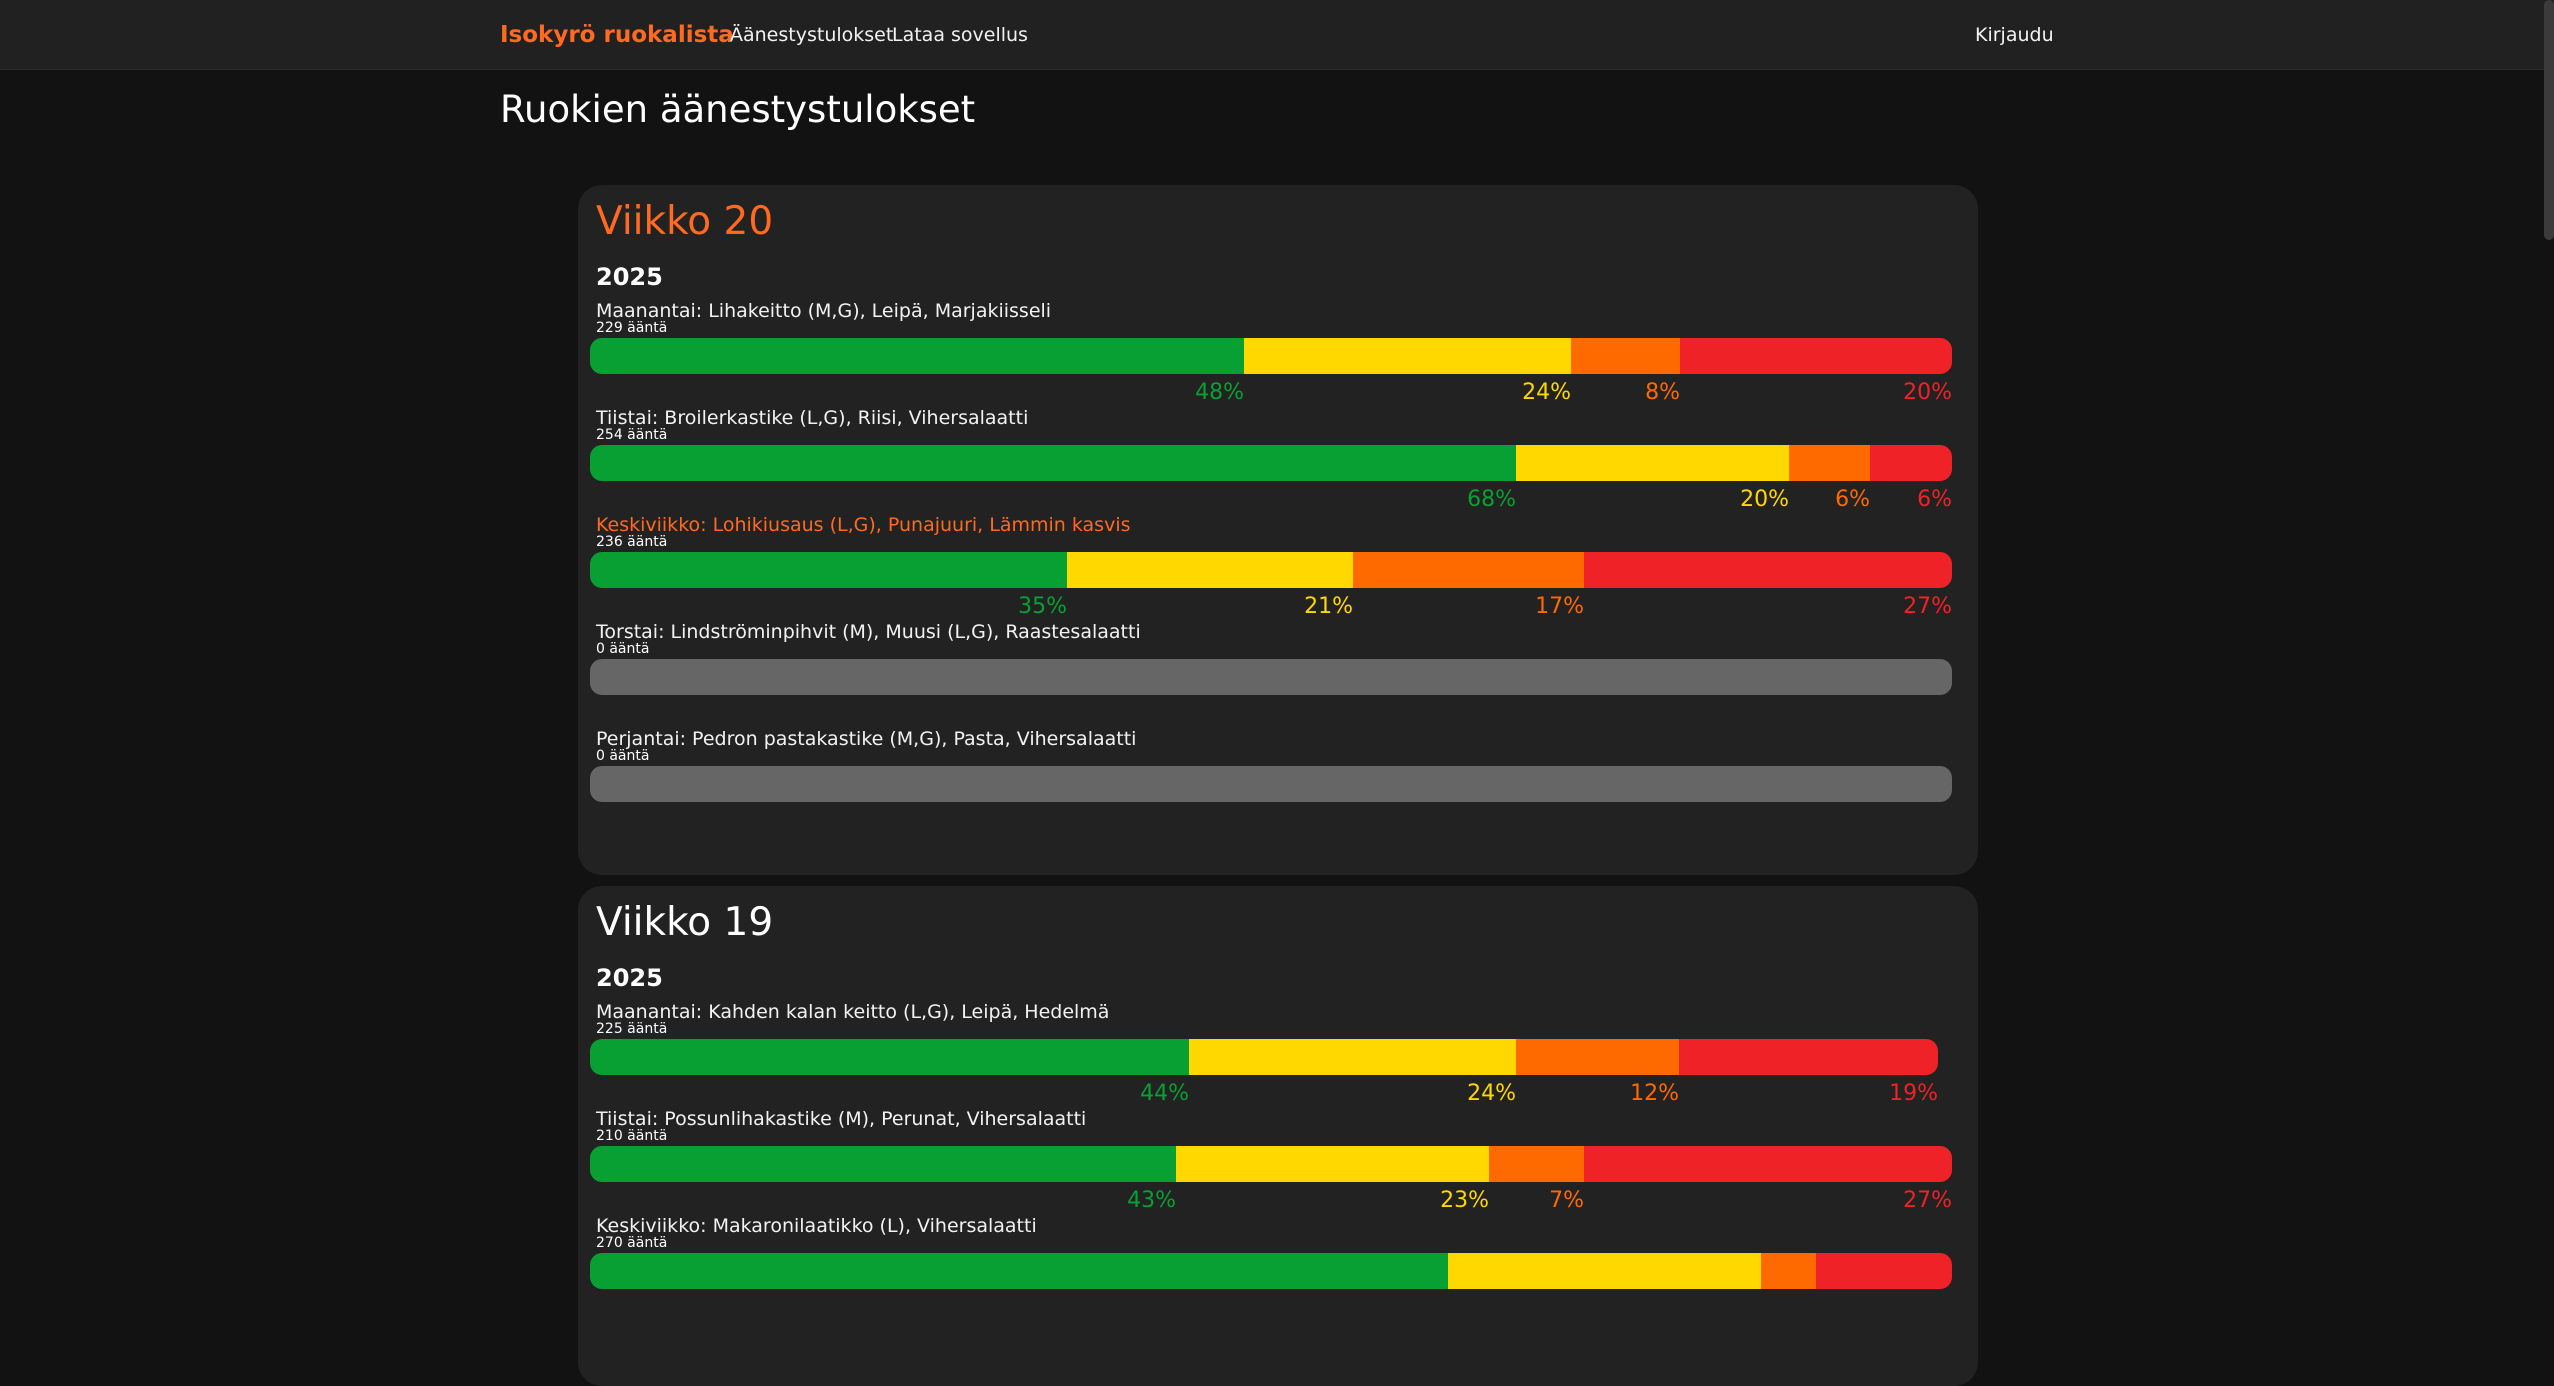 The height and width of the screenshot is (1386, 2554). What do you see at coordinates (632, 435) in the screenshot?
I see `vote-count: 254 ääntä` at bounding box center [632, 435].